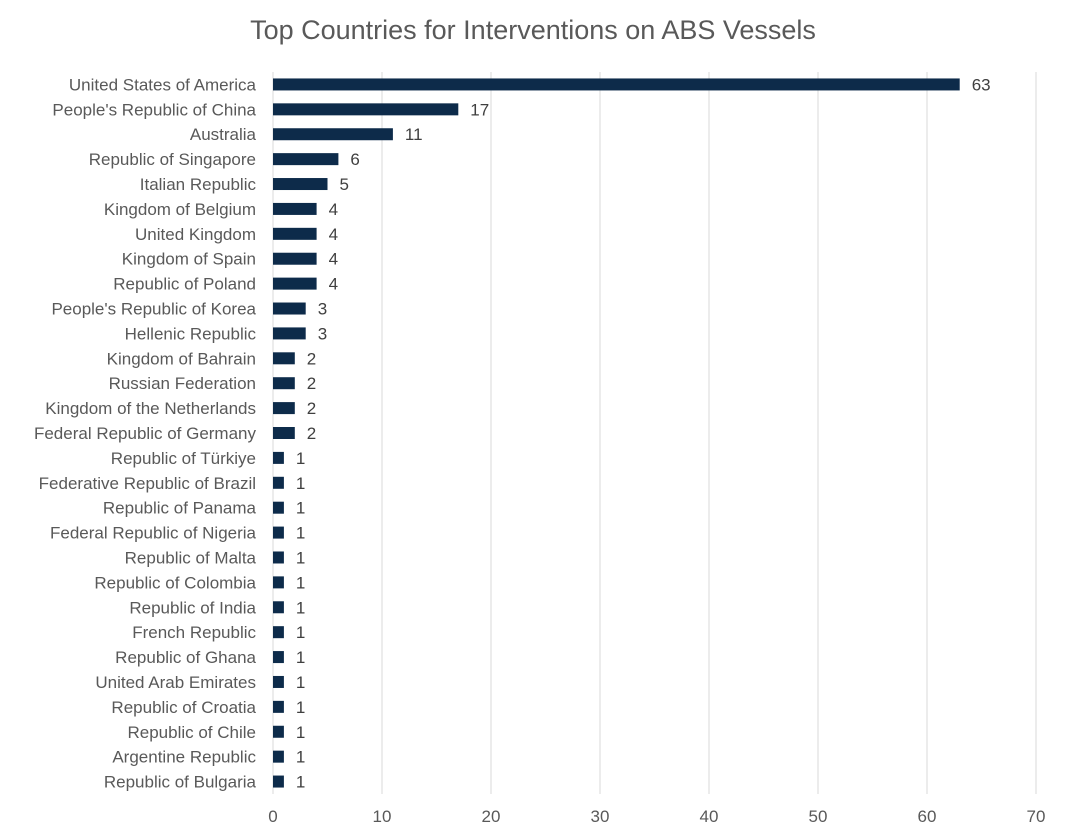 The image size is (1065, 836). I want to click on category-label: Kingdom of the Netherlands, so click(150, 408).